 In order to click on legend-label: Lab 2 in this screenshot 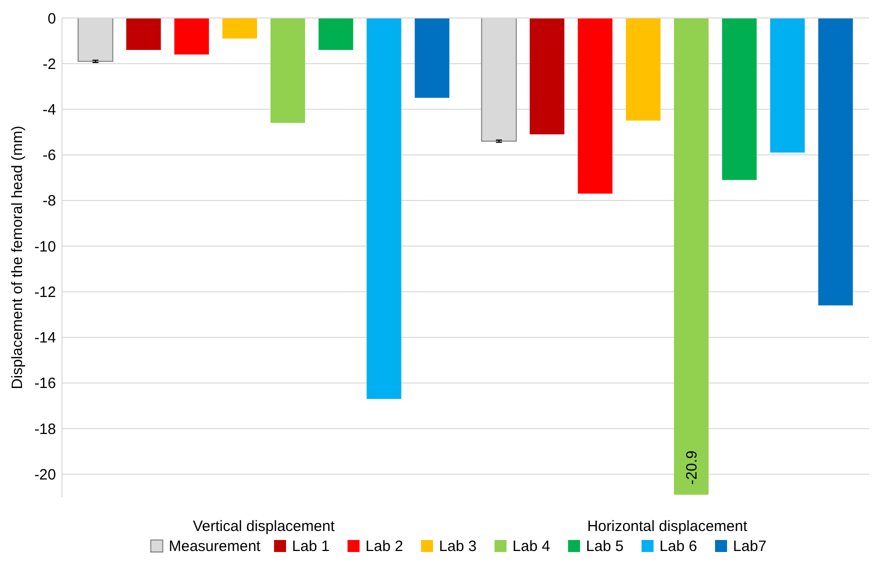, I will do `click(385, 546)`.